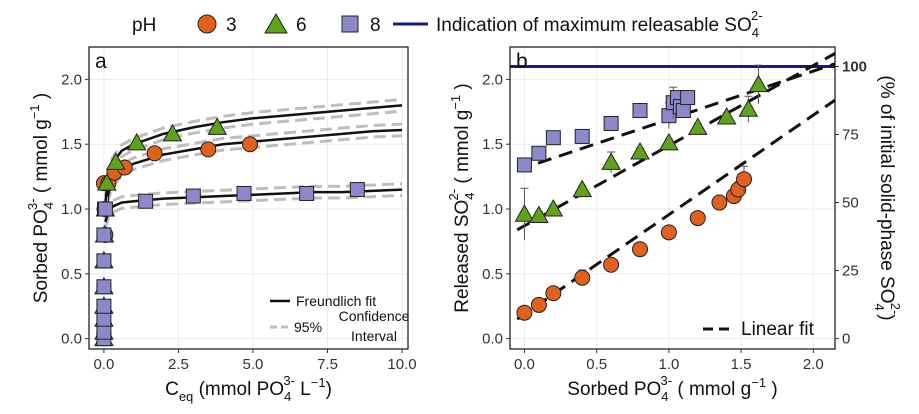 The width and height of the screenshot is (919, 414). What do you see at coordinates (327, 364) in the screenshot?
I see `x-tick-label: 7.5` at bounding box center [327, 364].